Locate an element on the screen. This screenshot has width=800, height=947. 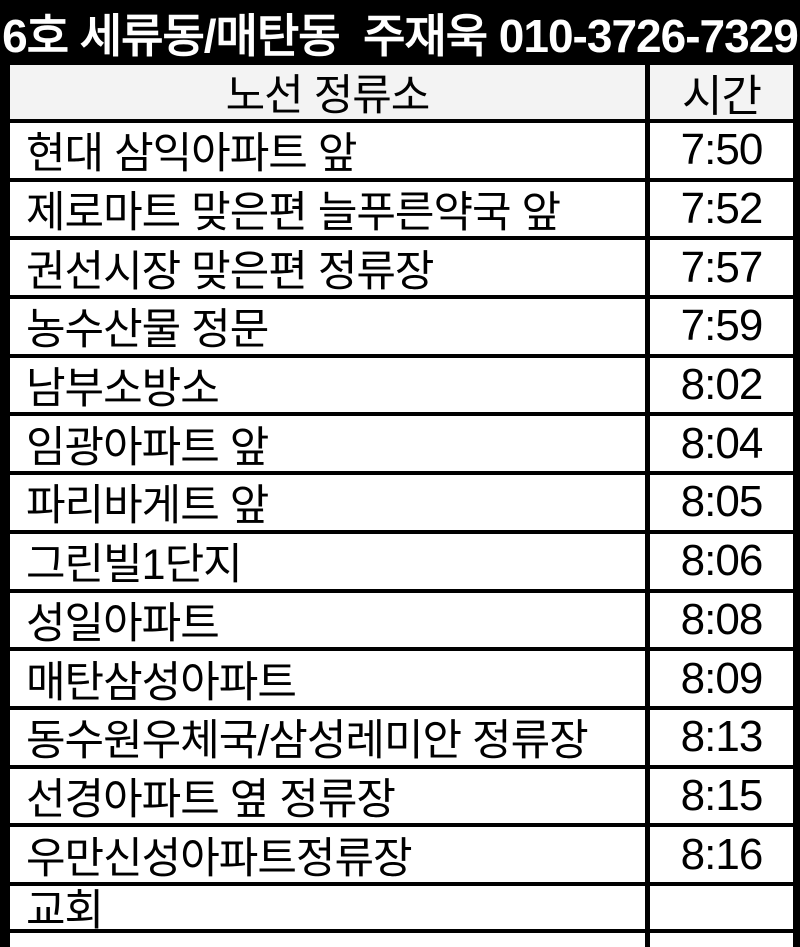
stop-name: 우만신성아파트정류장 is located at coordinates (219, 858).